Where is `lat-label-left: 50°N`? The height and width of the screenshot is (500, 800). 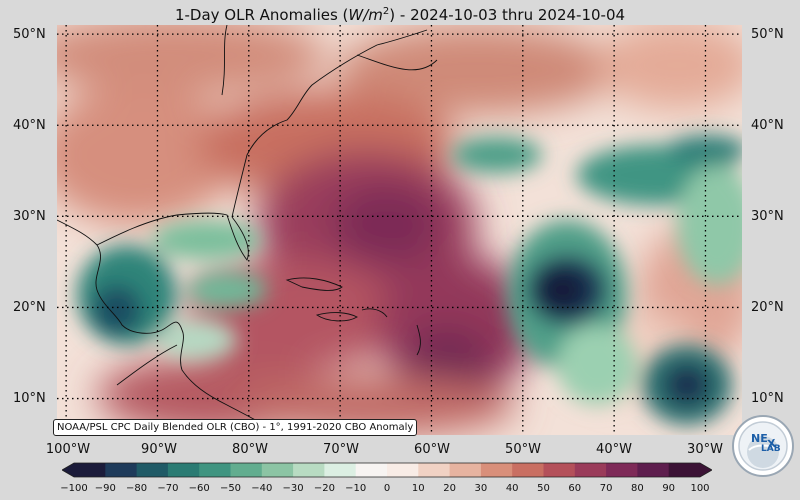
lat-label-left: 50°N is located at coordinates (29, 34).